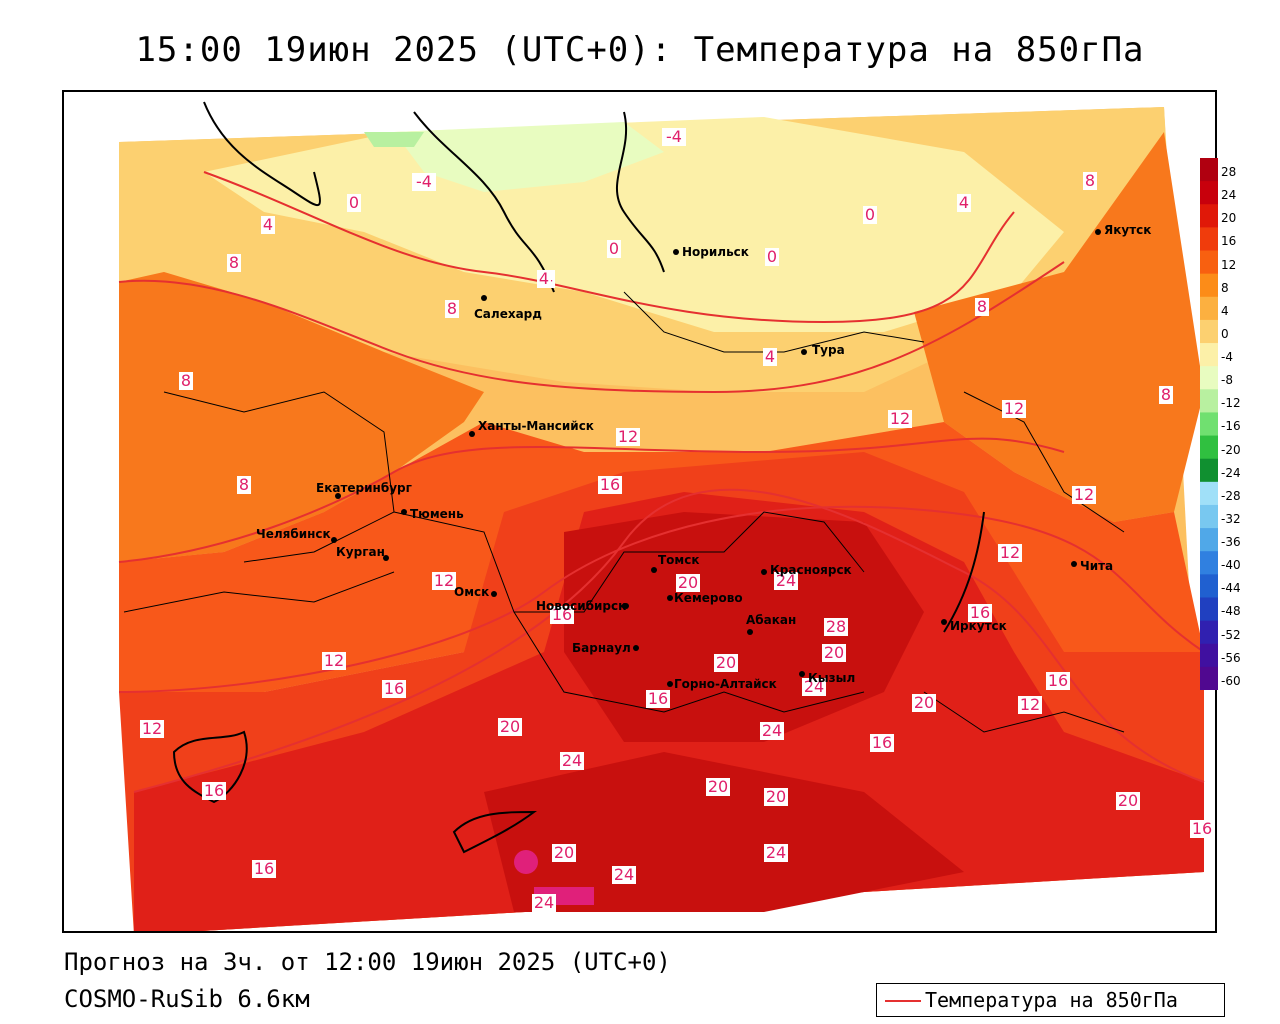  What do you see at coordinates (725, 684) in the screenshot?
I see `city-label: Горно-Алтайск` at bounding box center [725, 684].